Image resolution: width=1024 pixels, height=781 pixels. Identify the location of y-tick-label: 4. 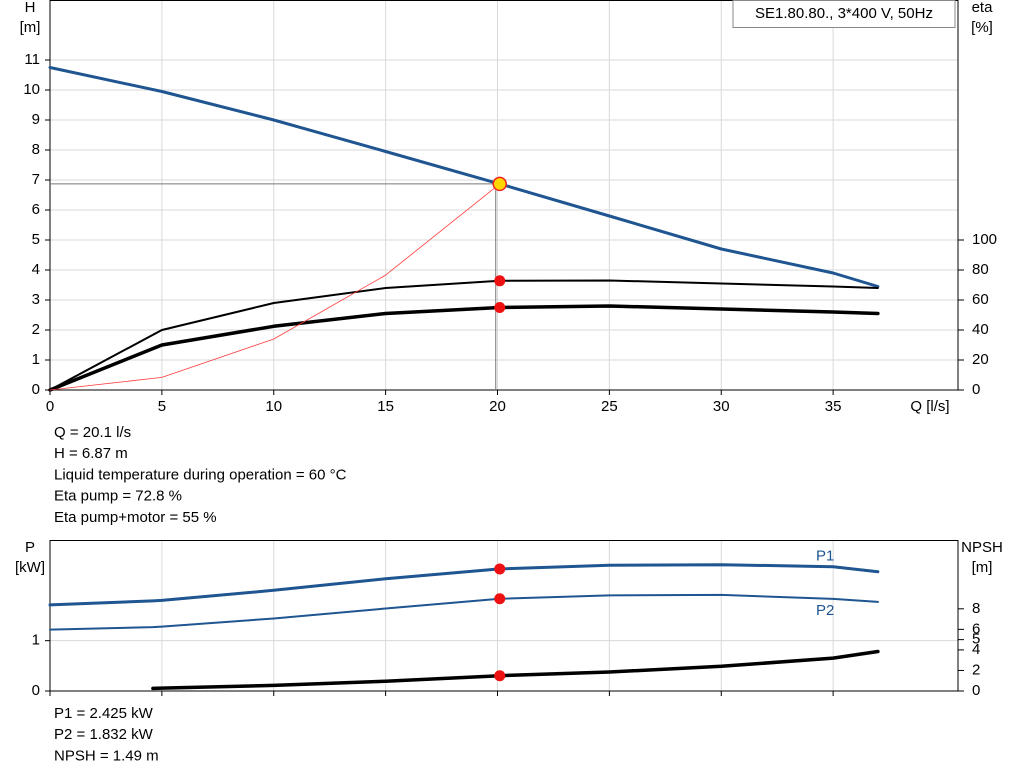
(36, 269).